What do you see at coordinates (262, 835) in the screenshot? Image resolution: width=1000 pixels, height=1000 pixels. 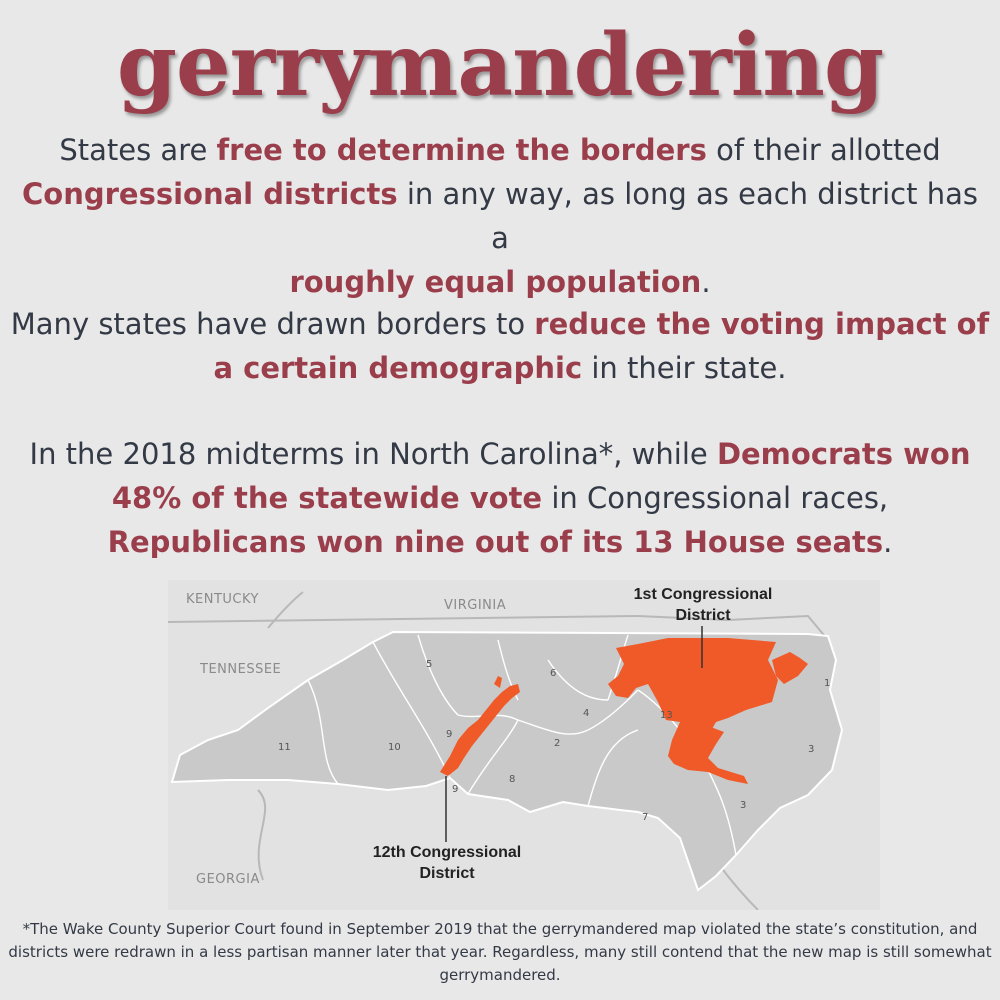 I see `georgia-border` at bounding box center [262, 835].